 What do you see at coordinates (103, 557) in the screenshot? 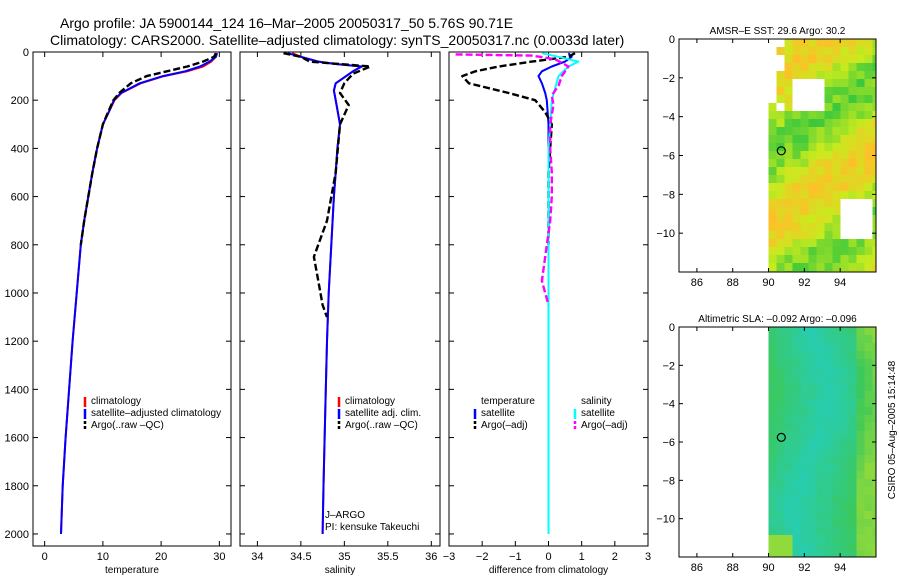
I see `temperature-xtick-label: 10` at bounding box center [103, 557].